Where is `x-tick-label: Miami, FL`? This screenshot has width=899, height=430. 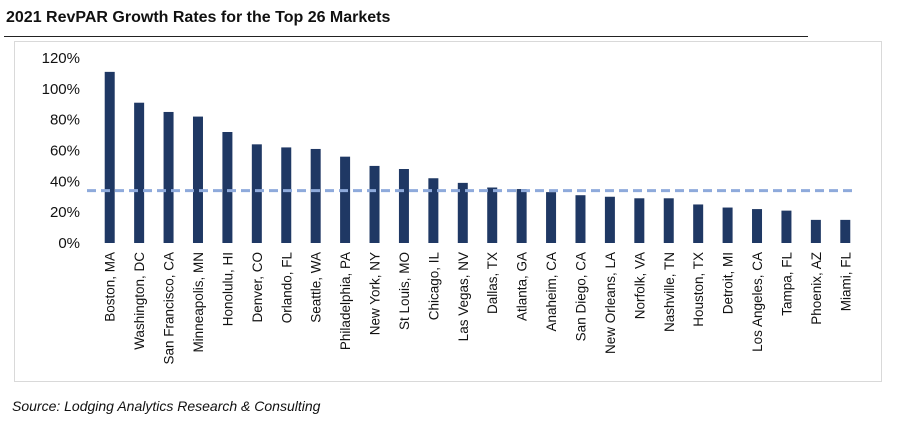
x-tick-label: Miami, FL is located at coordinates (845, 282).